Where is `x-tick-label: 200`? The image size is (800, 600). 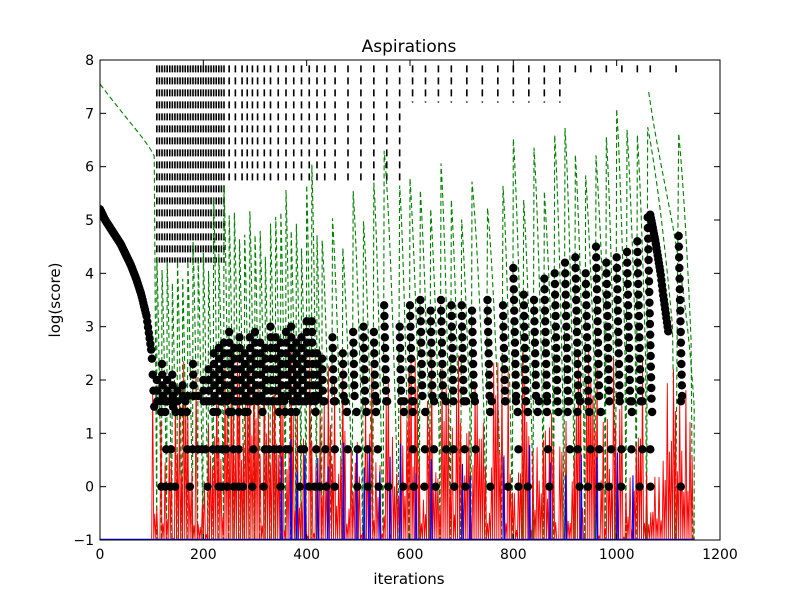
x-tick-label: 200 is located at coordinates (203, 555).